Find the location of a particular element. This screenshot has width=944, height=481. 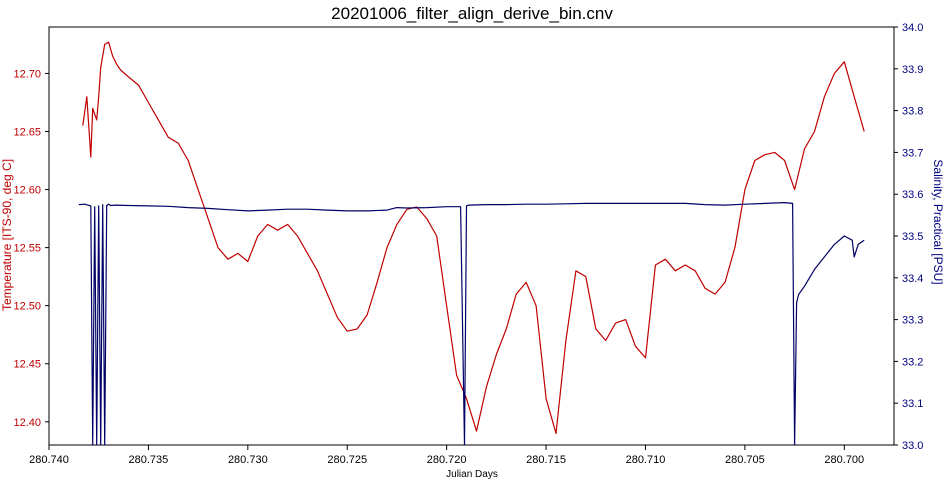

y-left-tick-label: 12.40 is located at coordinates (27, 423).